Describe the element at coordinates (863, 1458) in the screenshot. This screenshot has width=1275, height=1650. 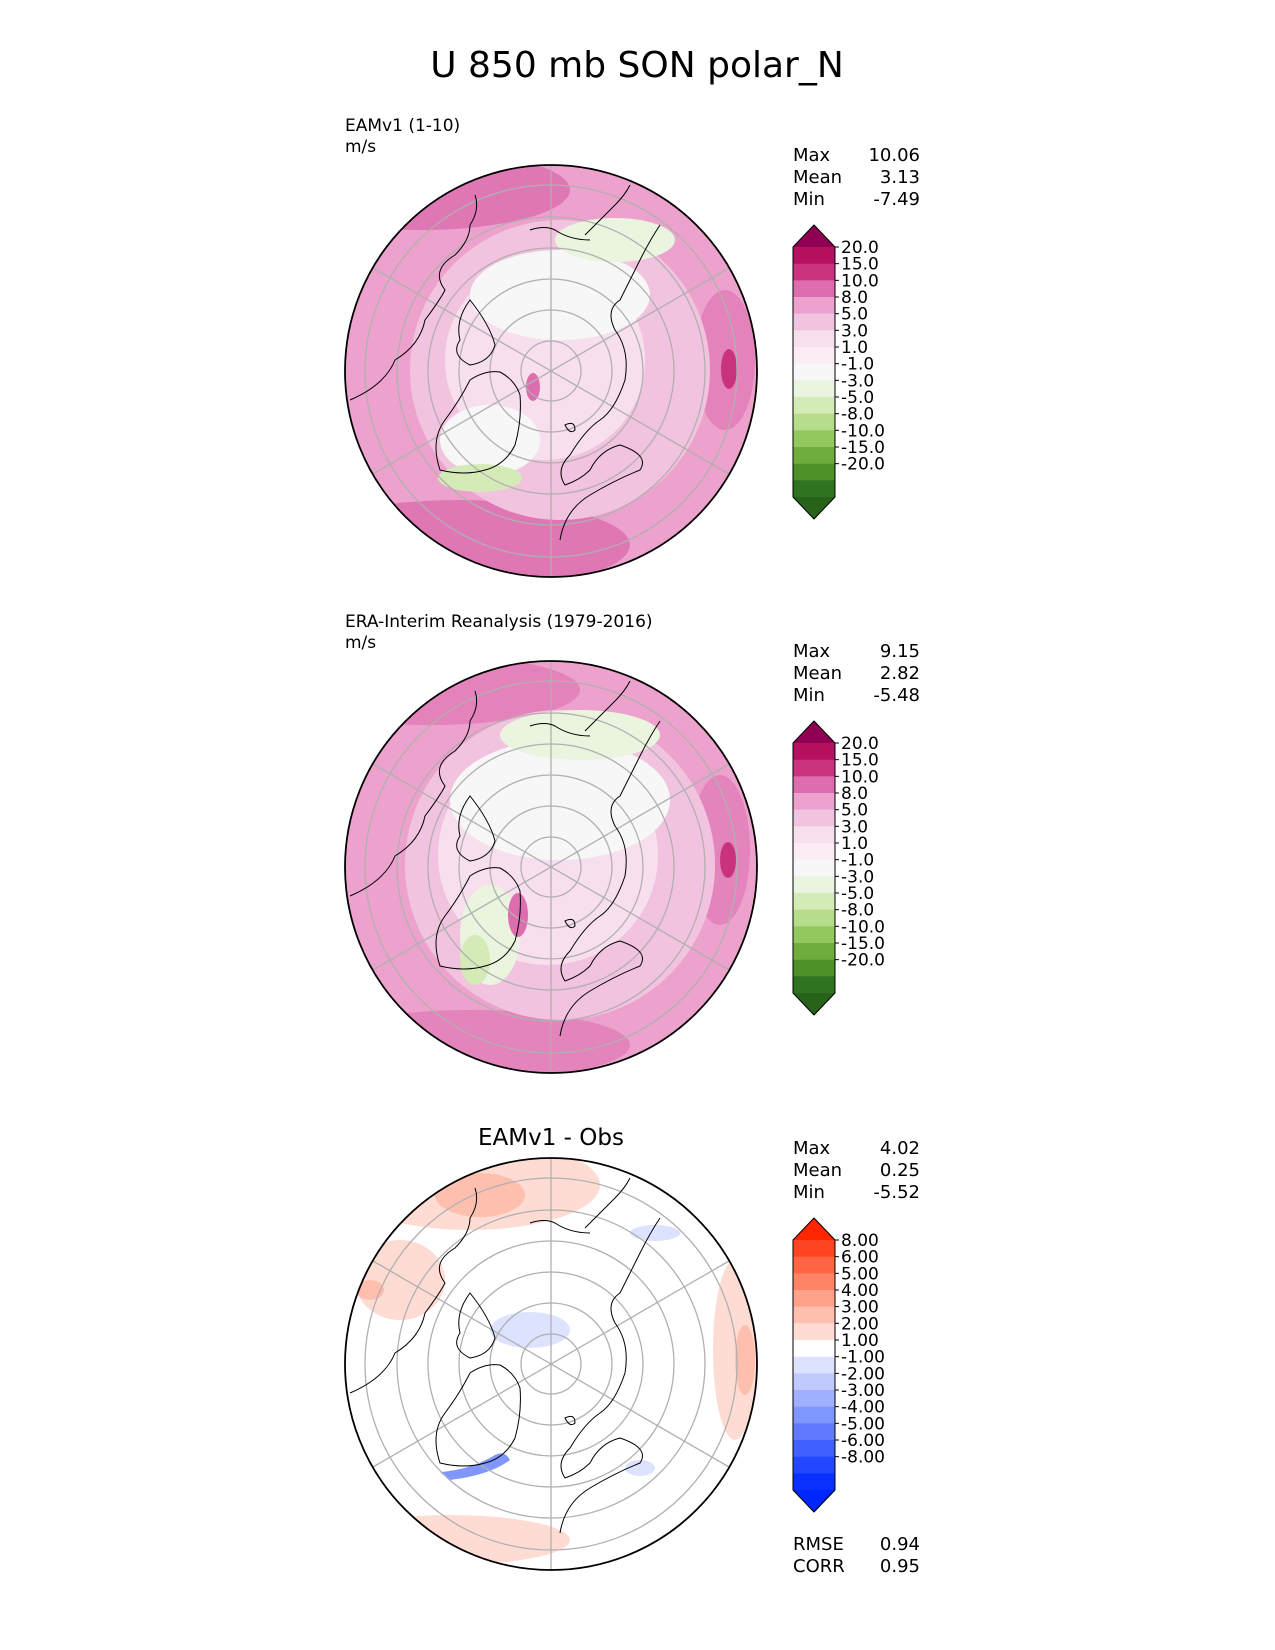
I see `colorbar-tick-label: -8.00` at that location.